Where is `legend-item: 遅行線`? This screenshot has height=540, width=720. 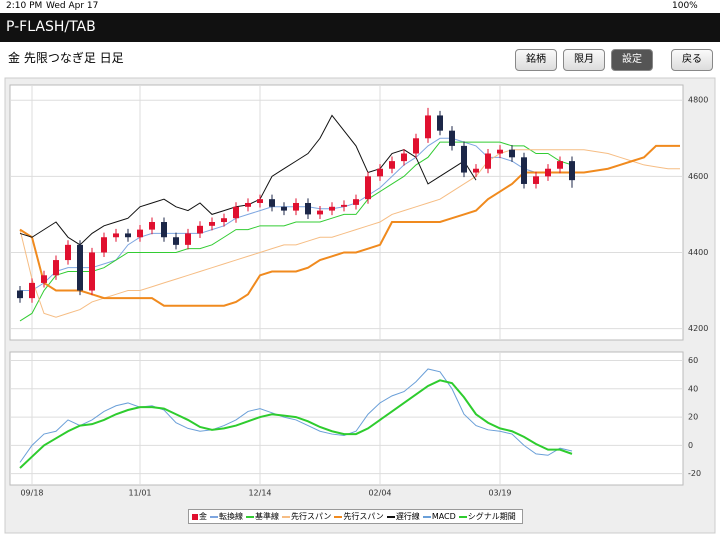 legend-item: 遅行線 is located at coordinates (403, 516).